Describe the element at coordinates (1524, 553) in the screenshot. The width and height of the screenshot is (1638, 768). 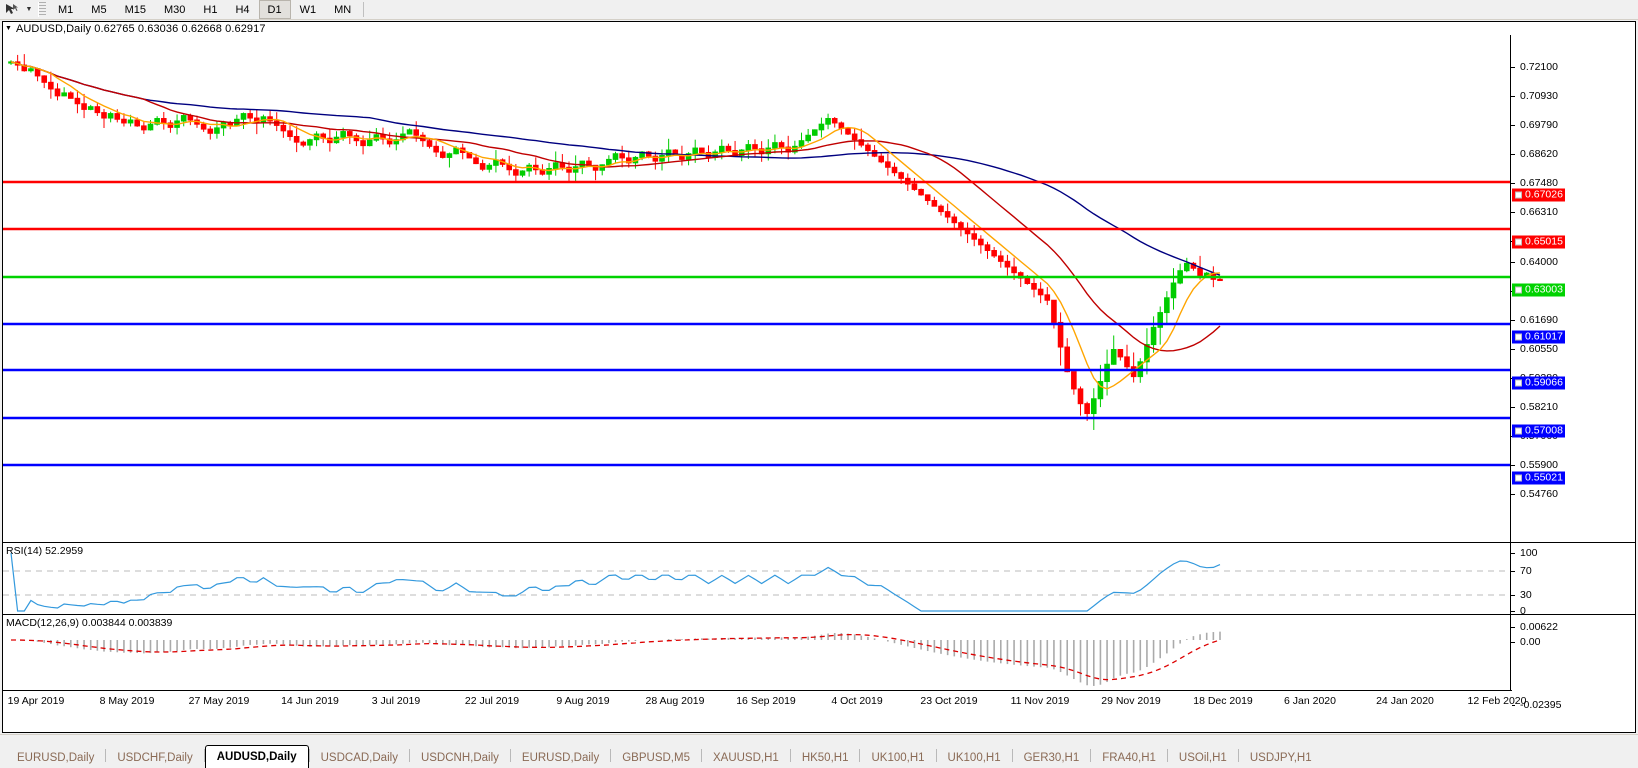
I see `rsi-tick-100: 100` at that location.